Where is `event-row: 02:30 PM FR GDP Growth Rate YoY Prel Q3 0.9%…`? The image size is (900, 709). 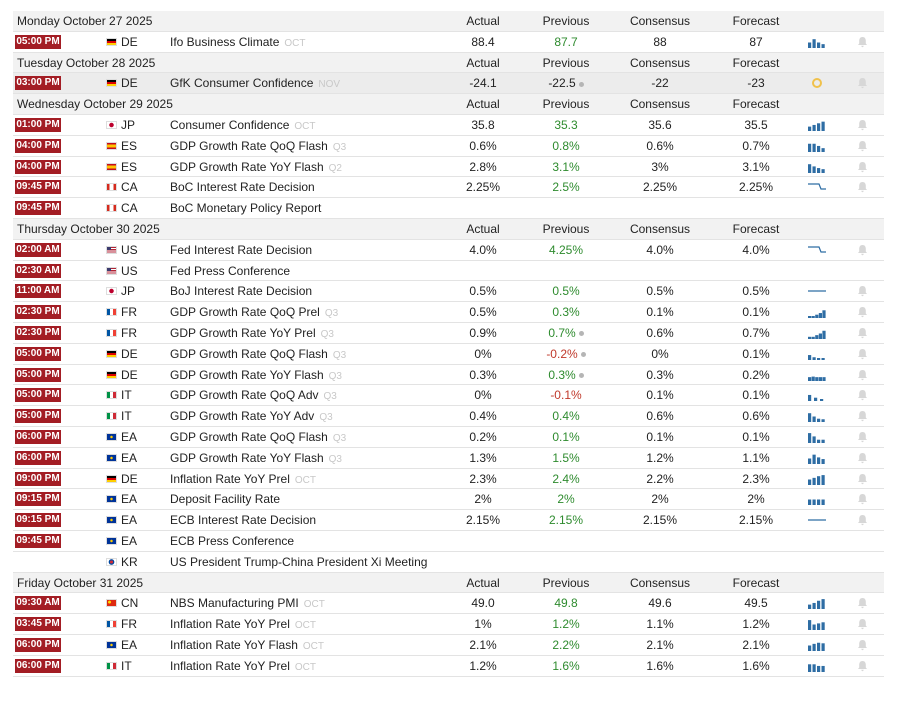 event-row: 02:30 PM FR GDP Growth Rate YoY Prel Q3 0.9%… is located at coordinates (448, 333).